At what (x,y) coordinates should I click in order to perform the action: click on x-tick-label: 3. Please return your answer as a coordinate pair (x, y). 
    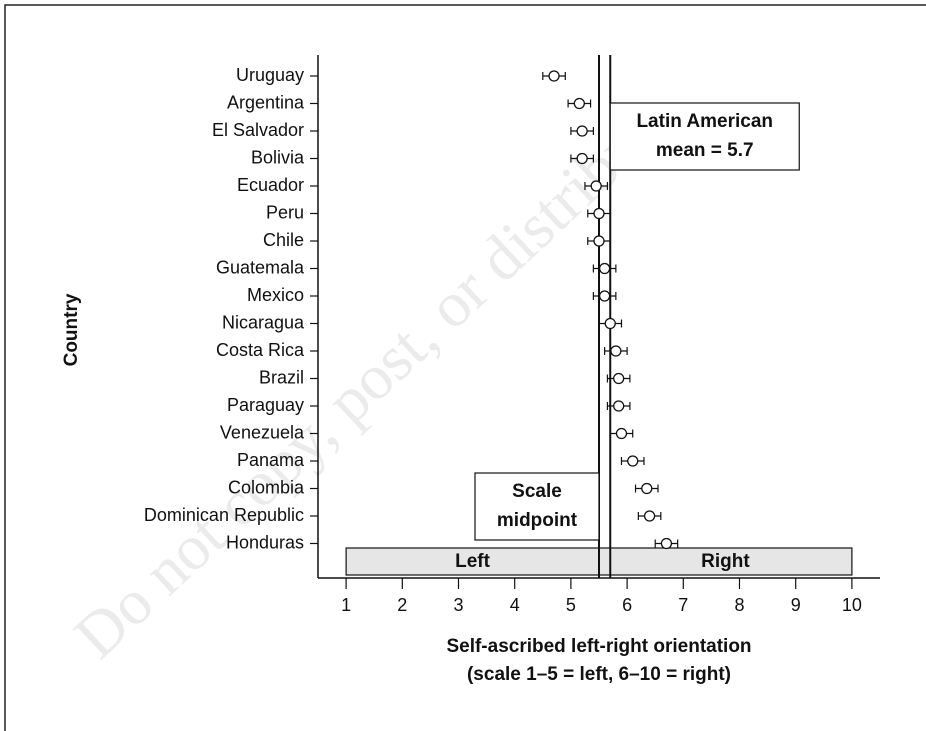
    Looking at the image, I should click on (458, 605).